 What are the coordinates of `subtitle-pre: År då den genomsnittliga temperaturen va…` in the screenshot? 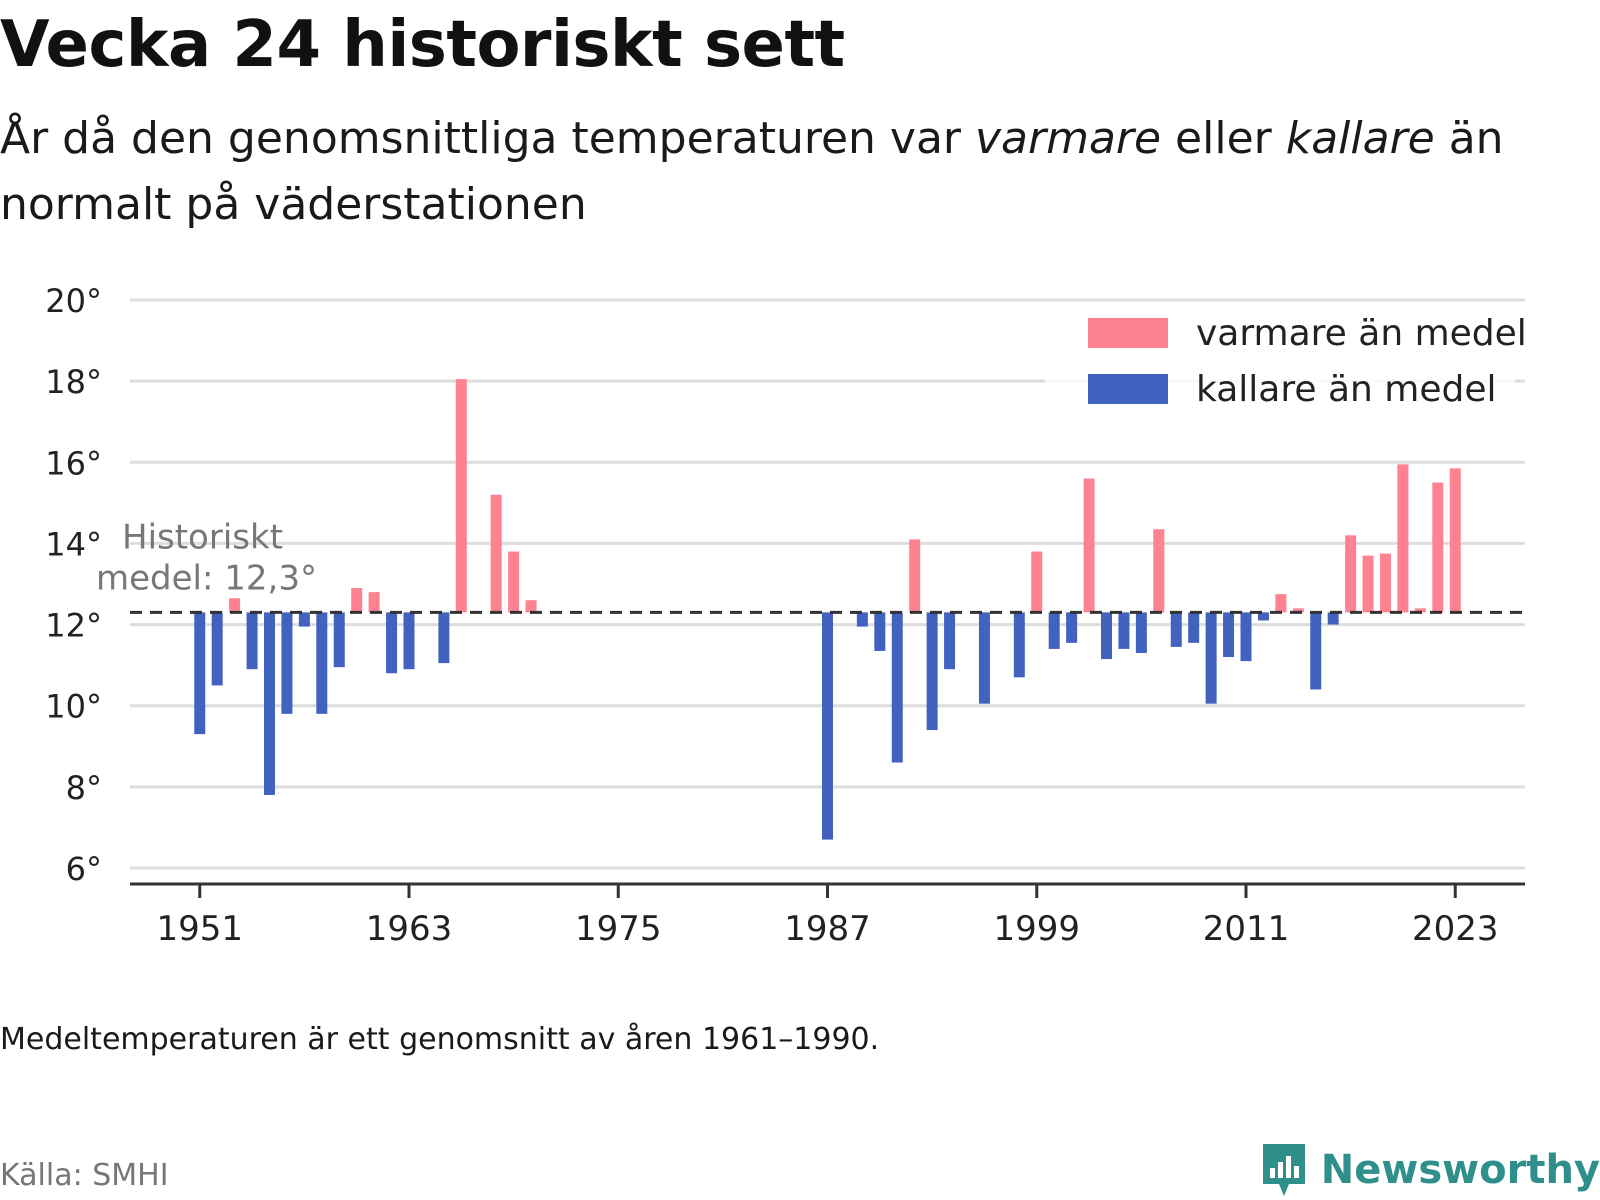 It's located at (487, 138).